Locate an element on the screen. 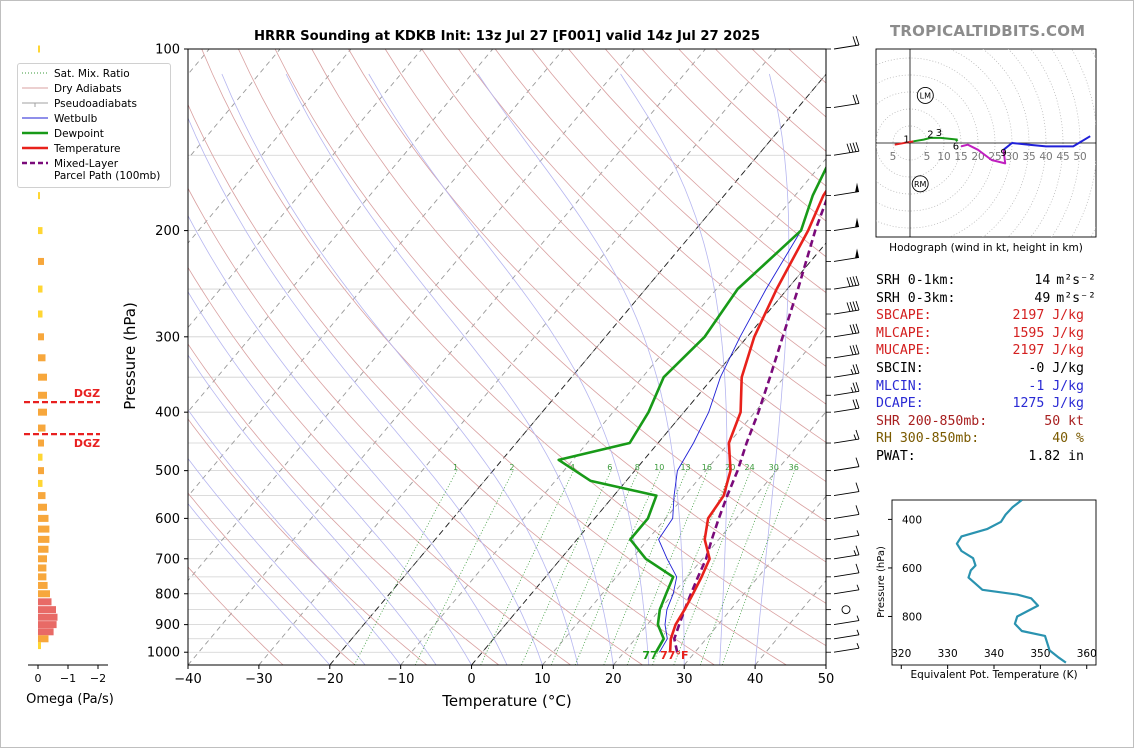 The image size is (1134, 748). stat-label: MUCAPE: is located at coordinates (904, 351).